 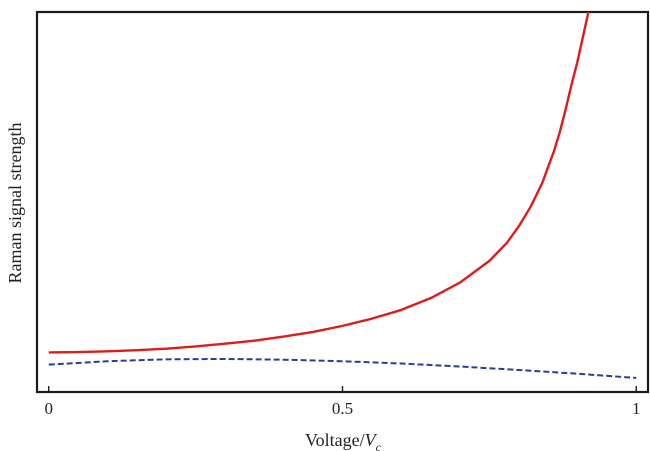 I want to click on x-axis-label-main: Voltage/, so click(x=335, y=440).